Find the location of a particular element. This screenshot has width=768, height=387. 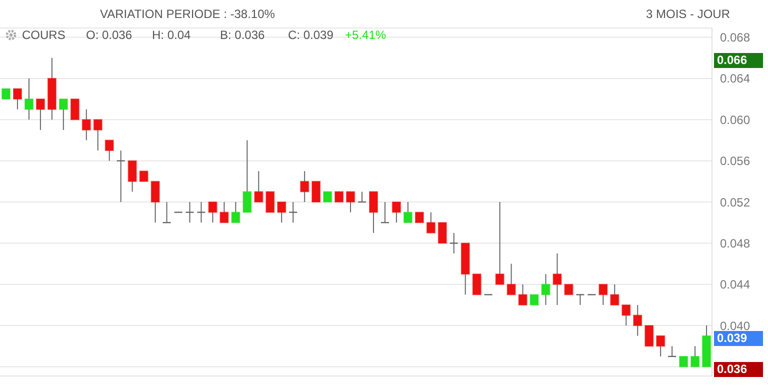

annotation: B: 0.036 is located at coordinates (242, 35).